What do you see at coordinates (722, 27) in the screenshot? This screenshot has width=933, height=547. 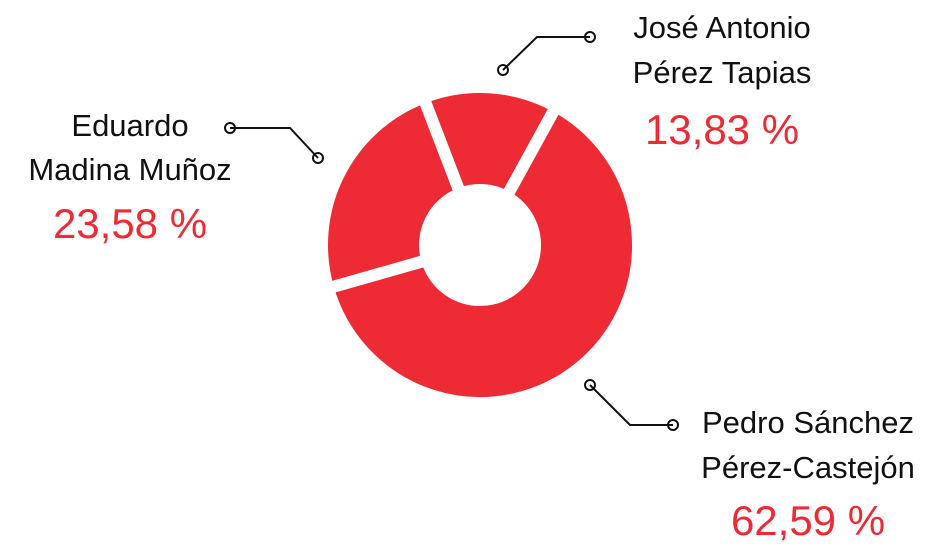 I see `slice-label: José Antonio` at bounding box center [722, 27].